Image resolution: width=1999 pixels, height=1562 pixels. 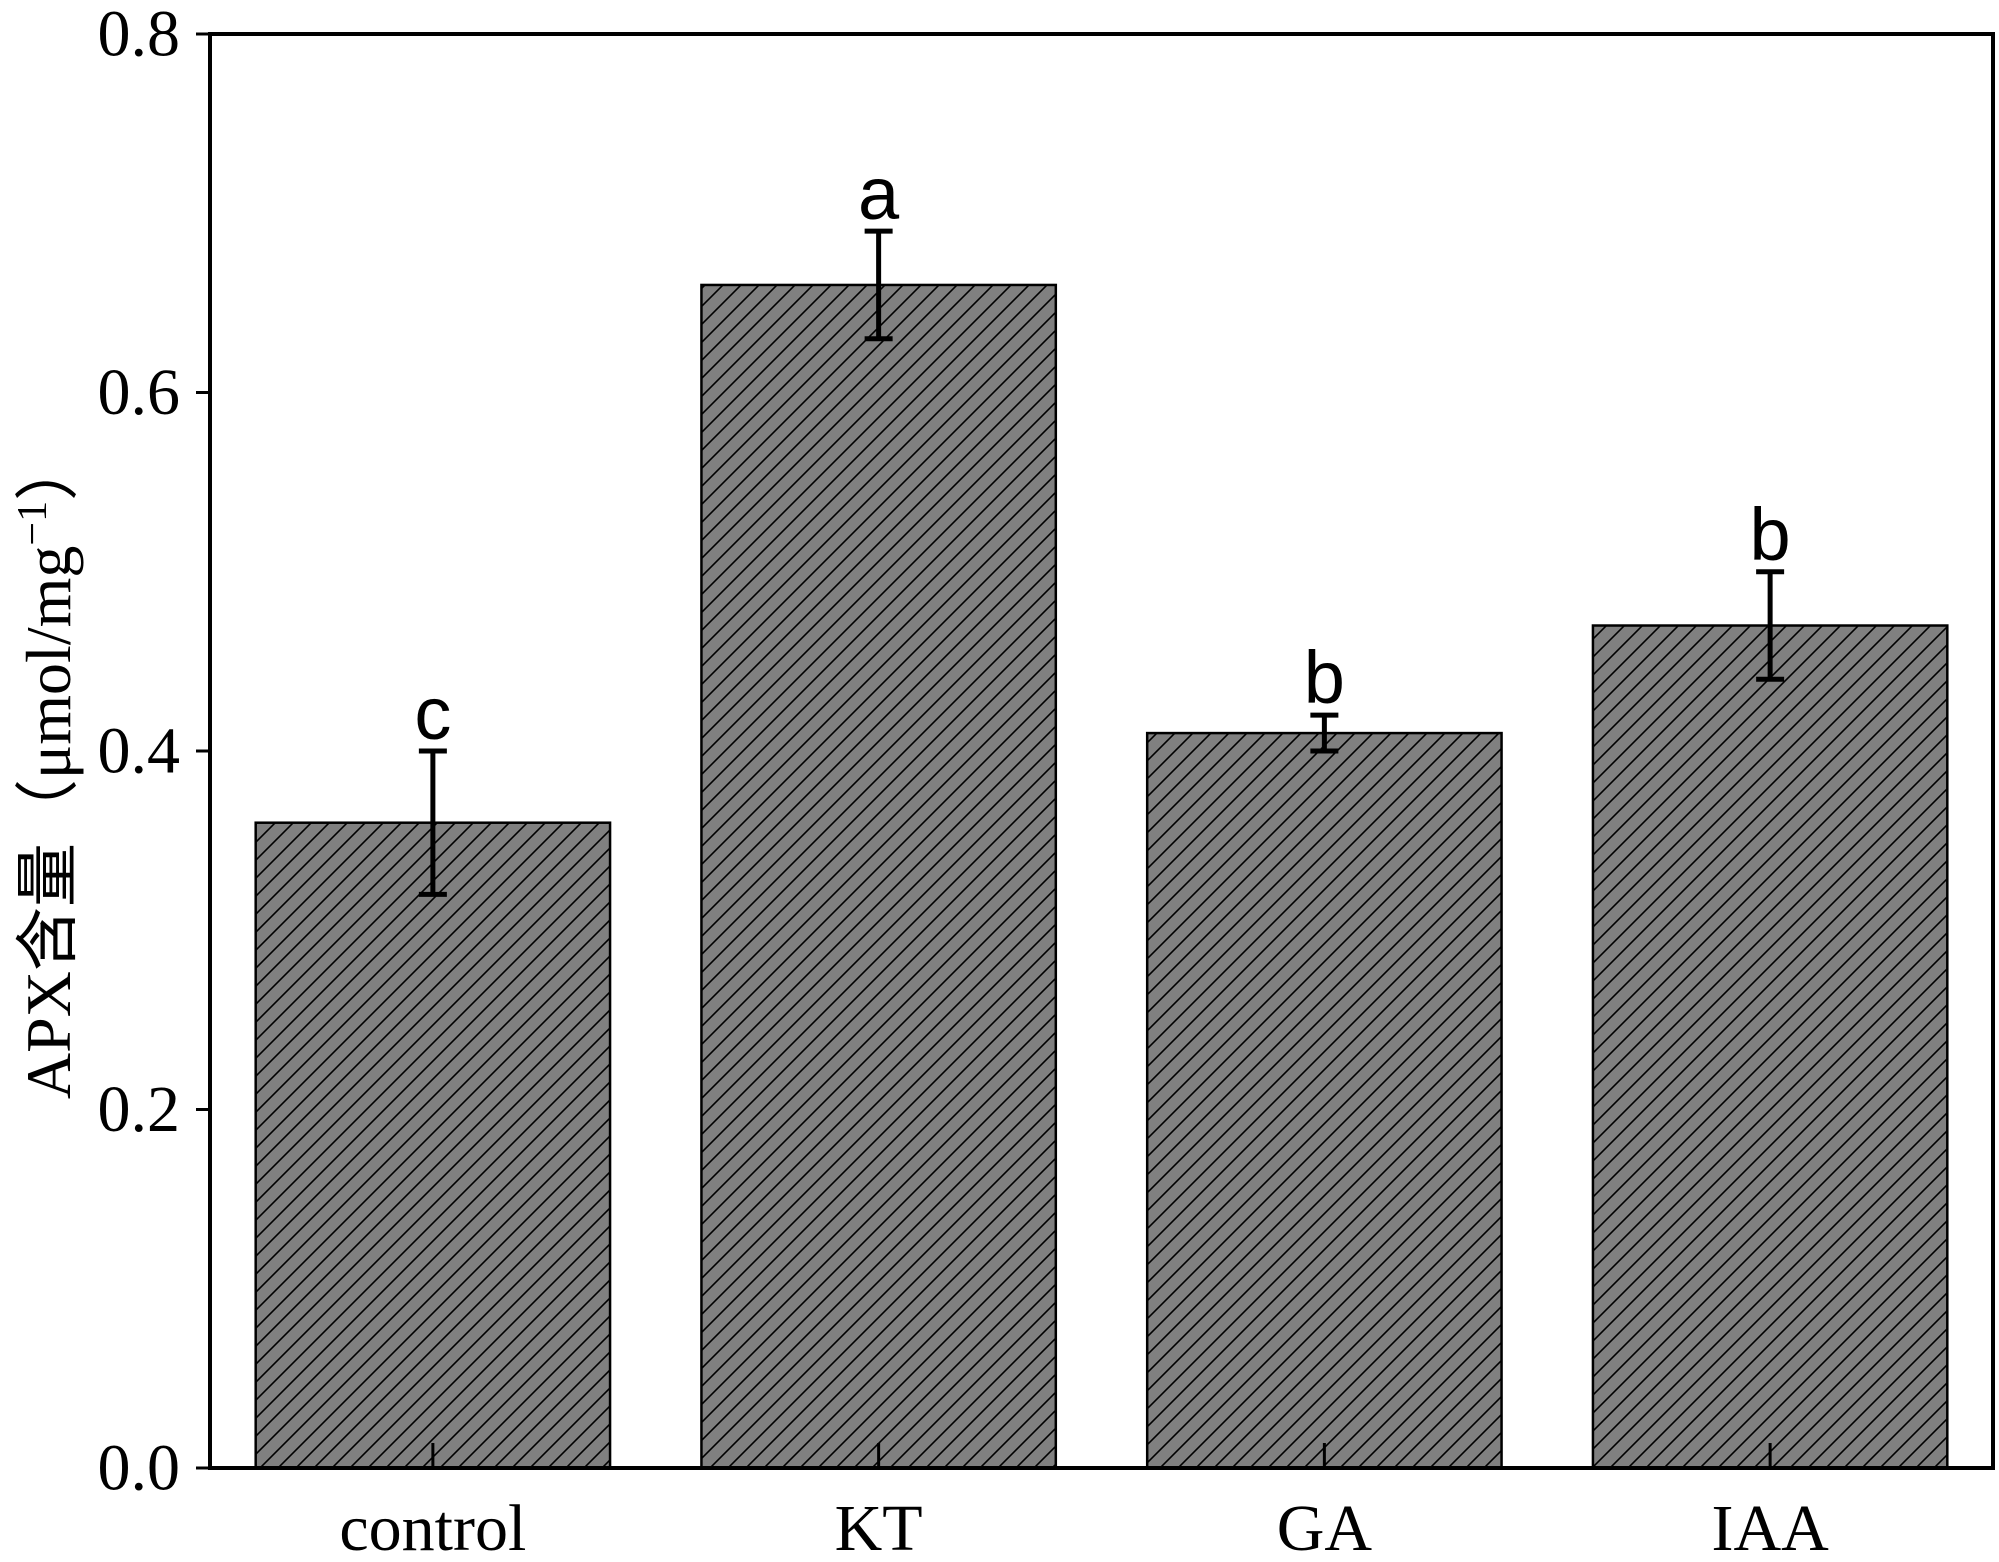 I want to click on bar-ga, so click(x=1324, y=1100).